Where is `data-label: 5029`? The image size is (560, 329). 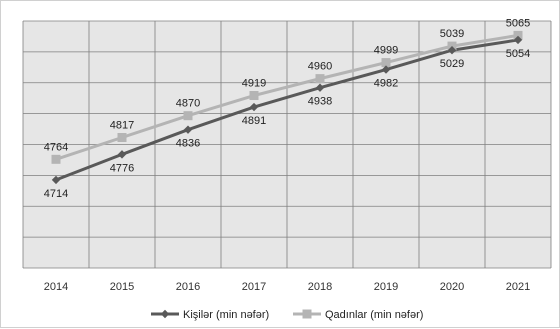
data-label: 5029 is located at coordinates (452, 64).